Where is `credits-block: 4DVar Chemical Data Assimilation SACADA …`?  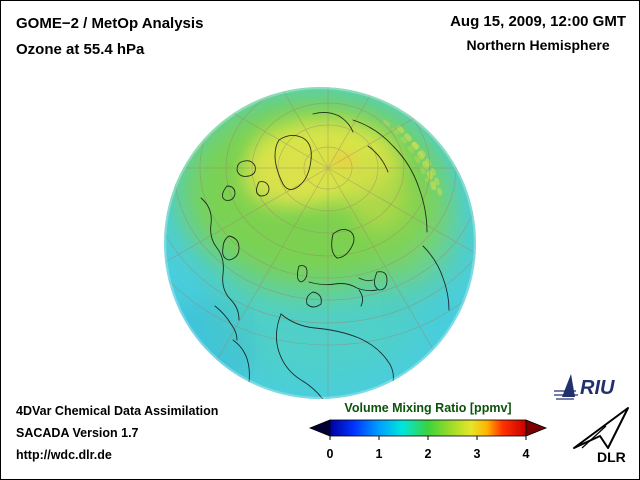
credits-block: 4DVar Chemical Data Assimilation SACADA … is located at coordinates (117, 433).